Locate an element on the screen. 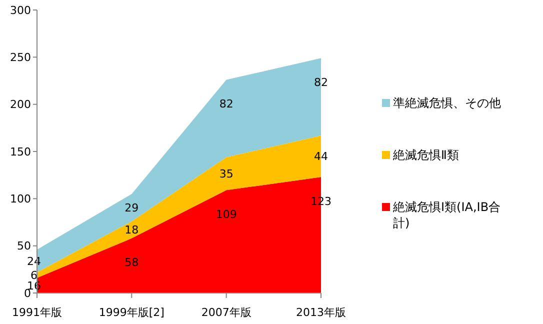  legend-label: 絶滅危惧Ⅱ類 is located at coordinates (425, 155).